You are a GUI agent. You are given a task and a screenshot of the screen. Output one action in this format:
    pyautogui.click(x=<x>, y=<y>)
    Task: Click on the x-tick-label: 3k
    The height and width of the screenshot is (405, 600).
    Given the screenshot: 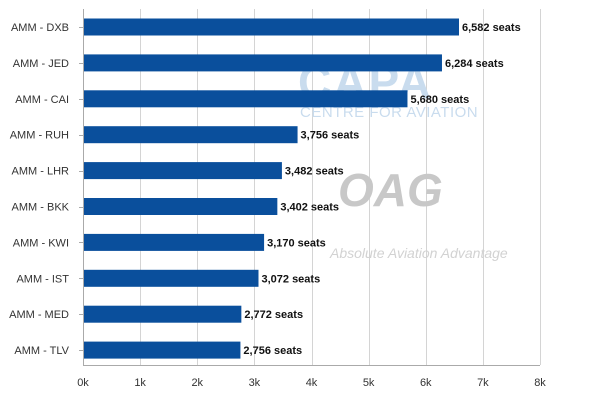 What is the action you would take?
    pyautogui.click(x=255, y=383)
    